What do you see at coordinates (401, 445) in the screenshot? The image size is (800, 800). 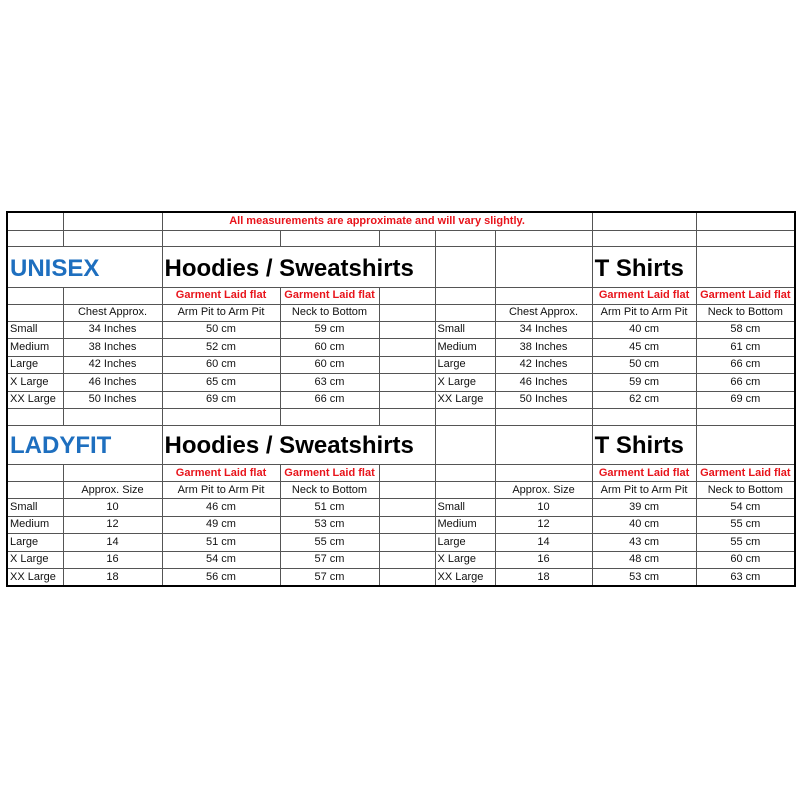 I see `table-row: LADYFIT Hoodies / Sweatshirts T Shirts` at bounding box center [401, 445].